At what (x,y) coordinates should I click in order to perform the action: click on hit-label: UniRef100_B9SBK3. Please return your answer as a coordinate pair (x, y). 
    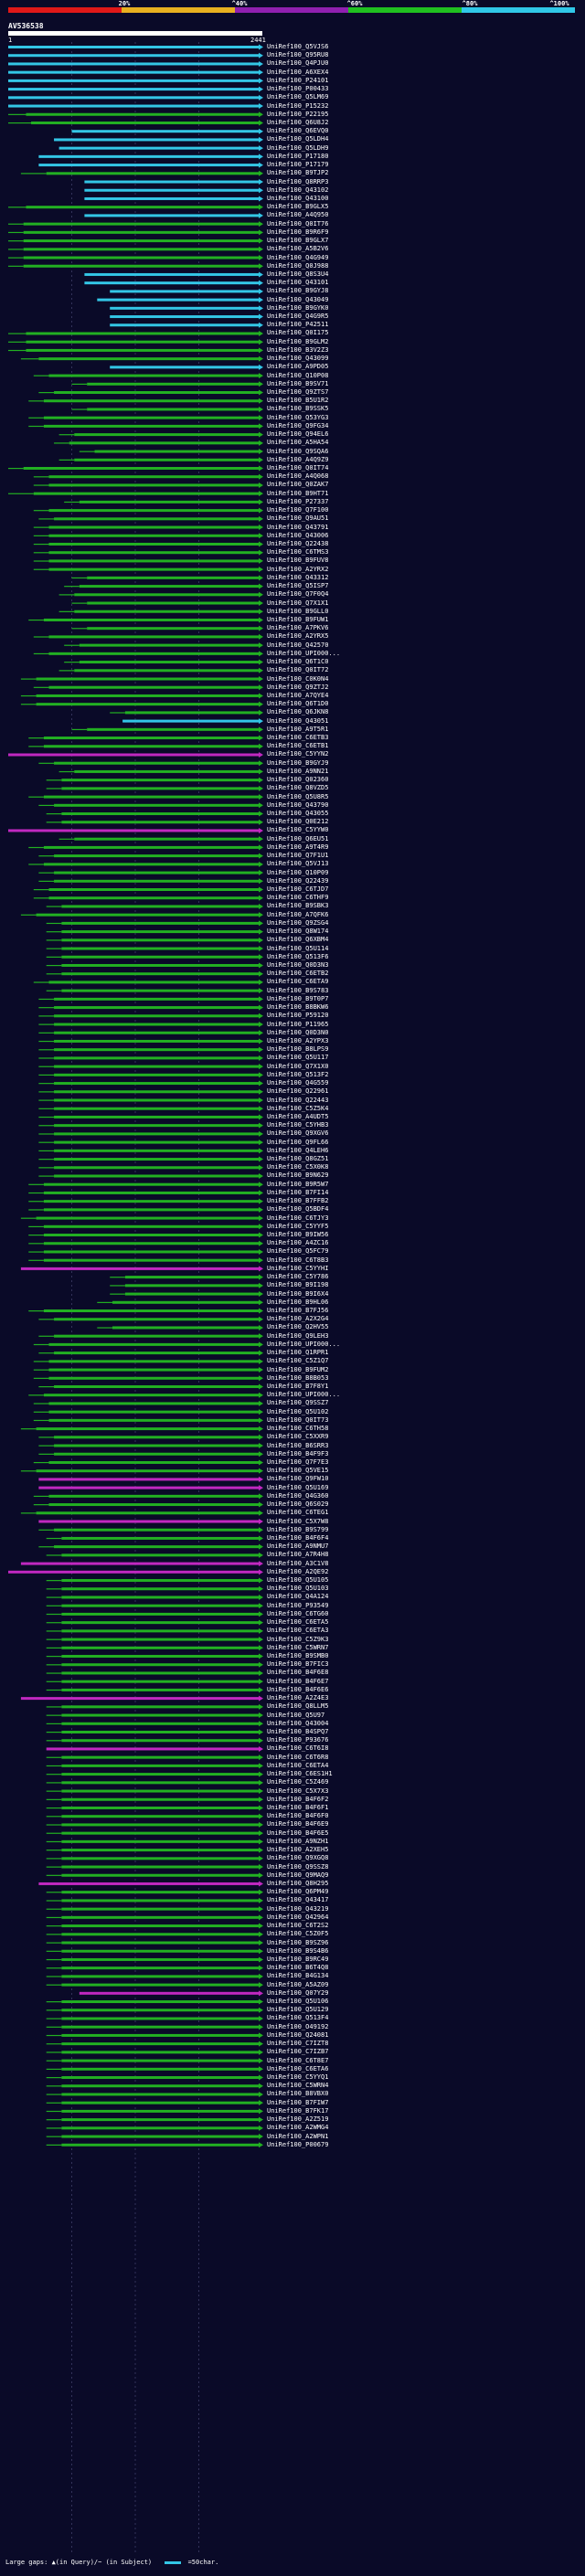
    Looking at the image, I should click on (298, 906).